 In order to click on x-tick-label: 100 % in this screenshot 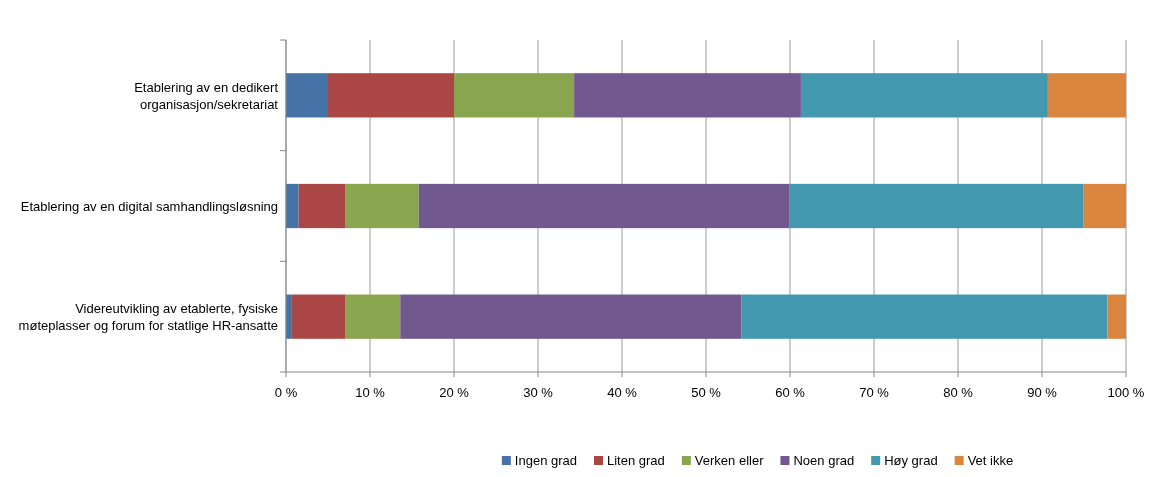, I will do `click(1126, 392)`.